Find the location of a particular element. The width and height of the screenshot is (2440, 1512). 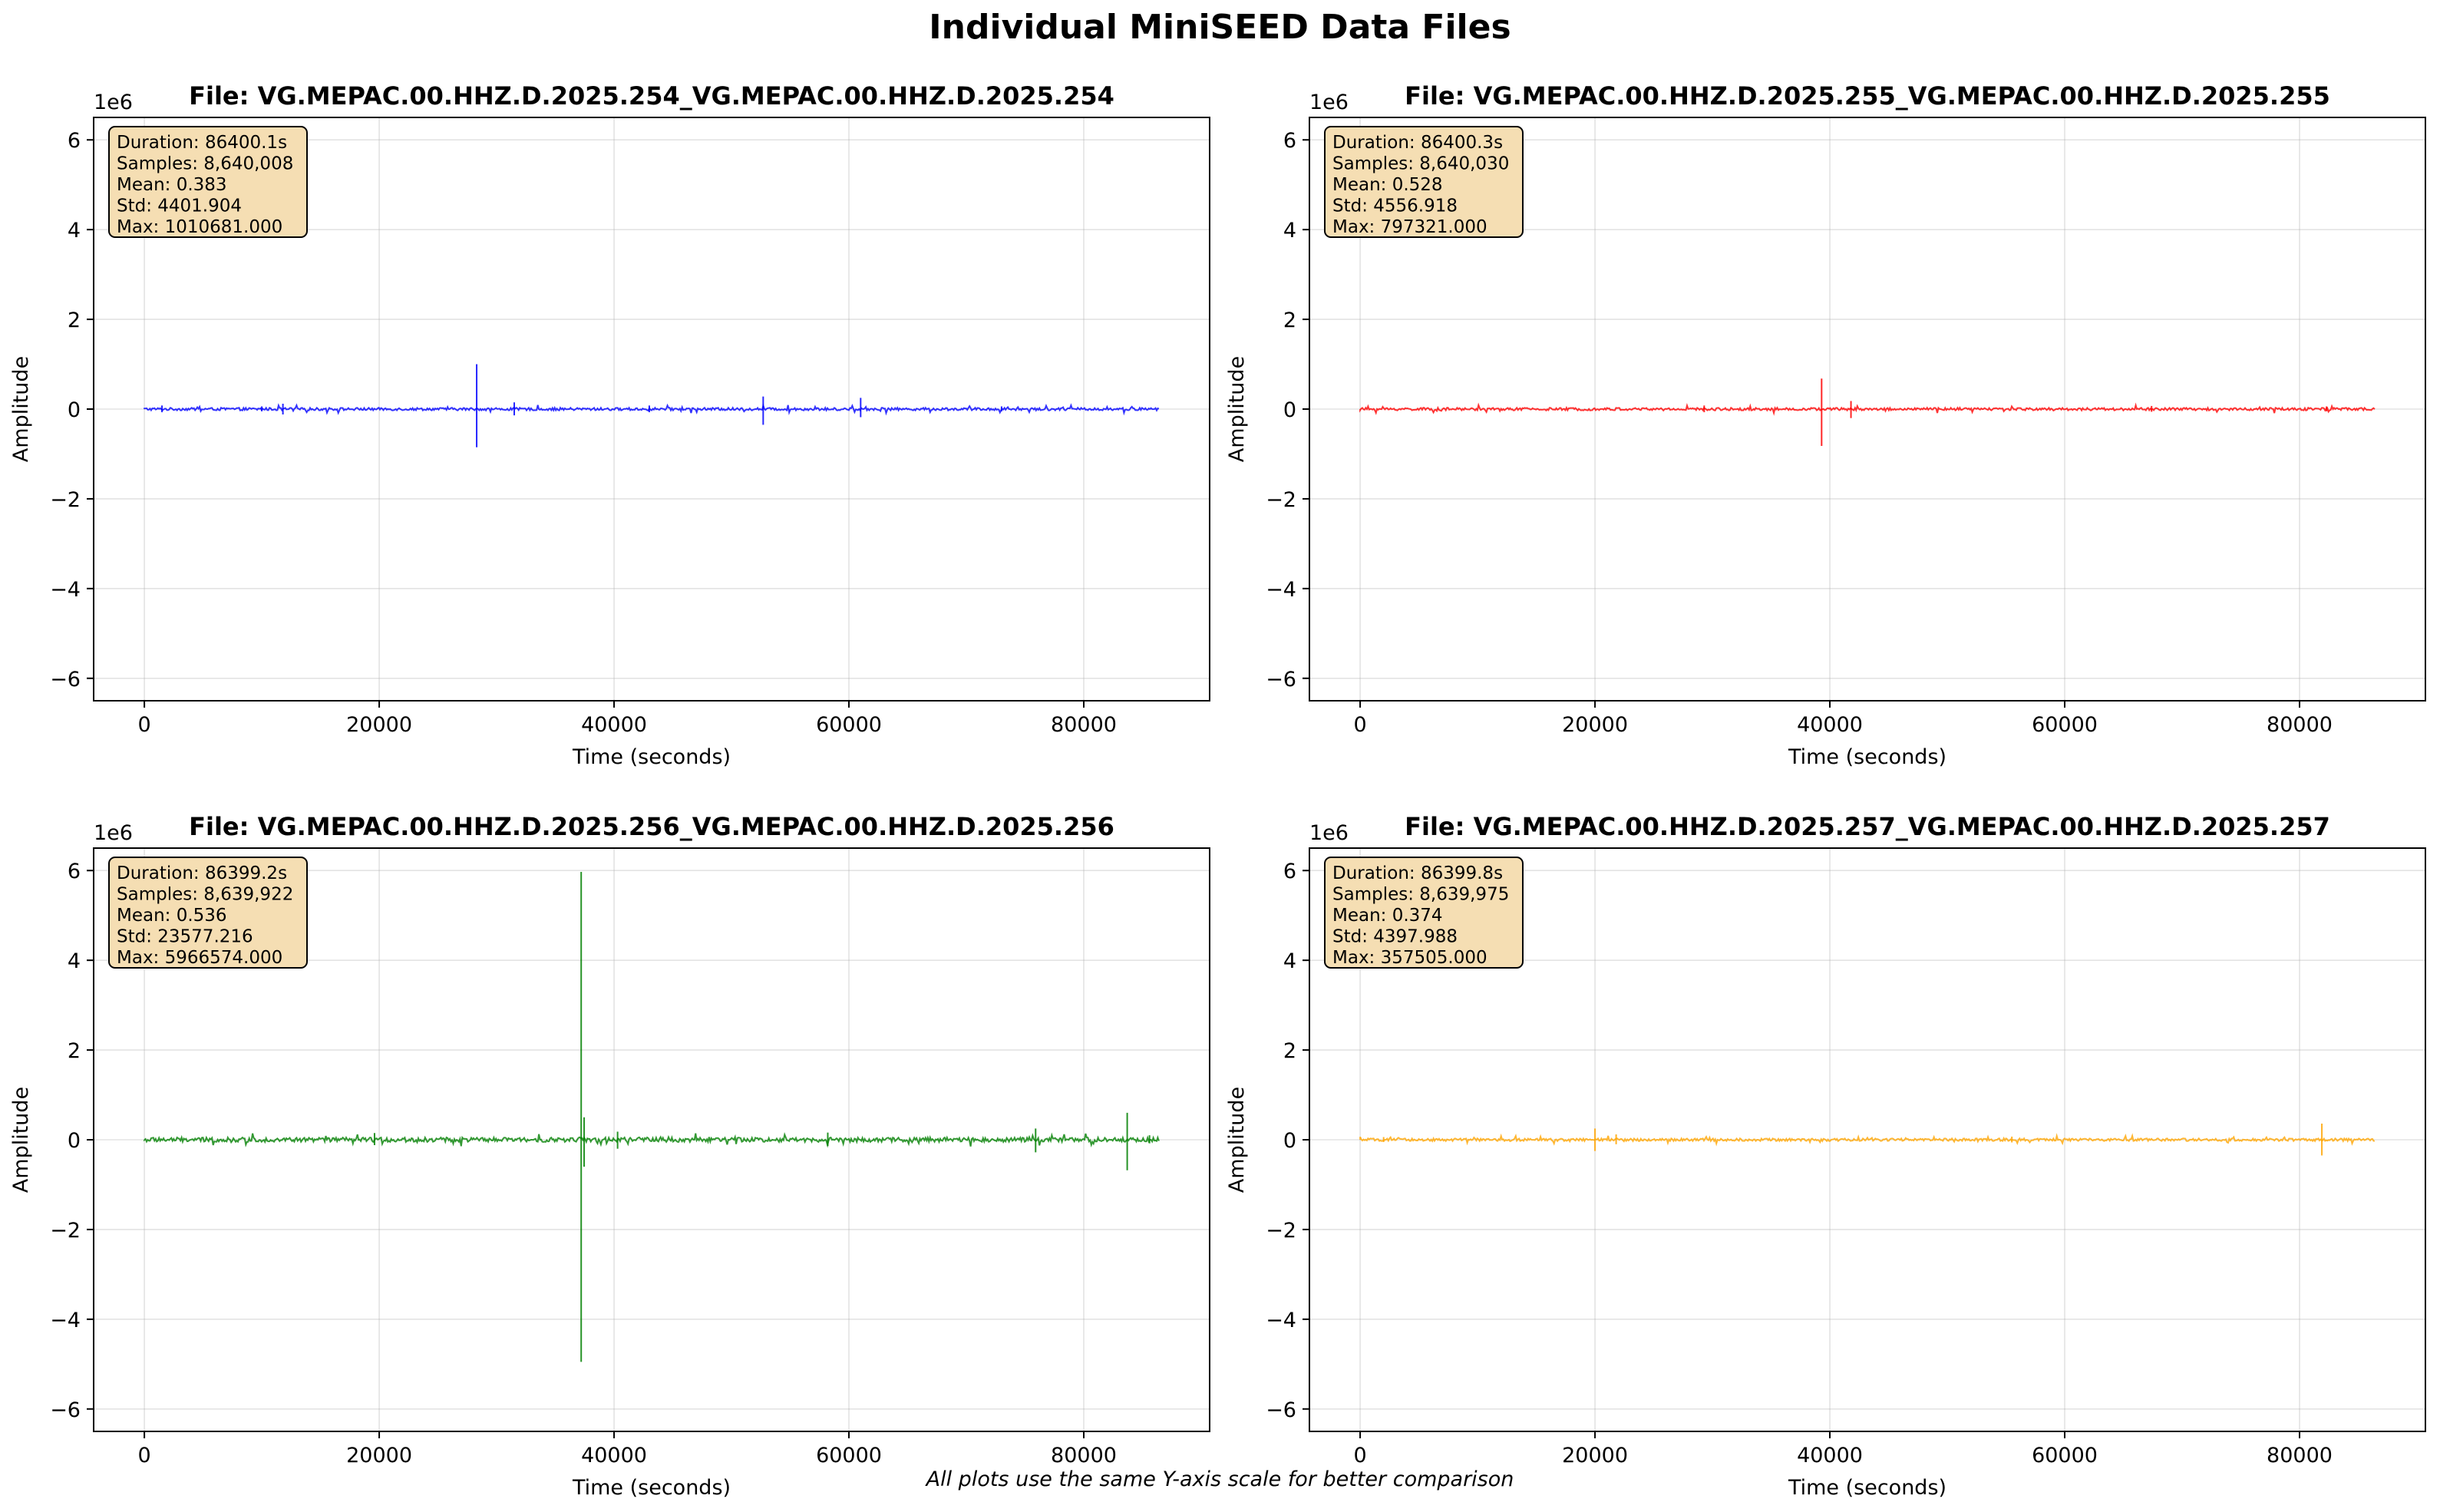

stats-line: Mean: 0.383 is located at coordinates (172, 185).